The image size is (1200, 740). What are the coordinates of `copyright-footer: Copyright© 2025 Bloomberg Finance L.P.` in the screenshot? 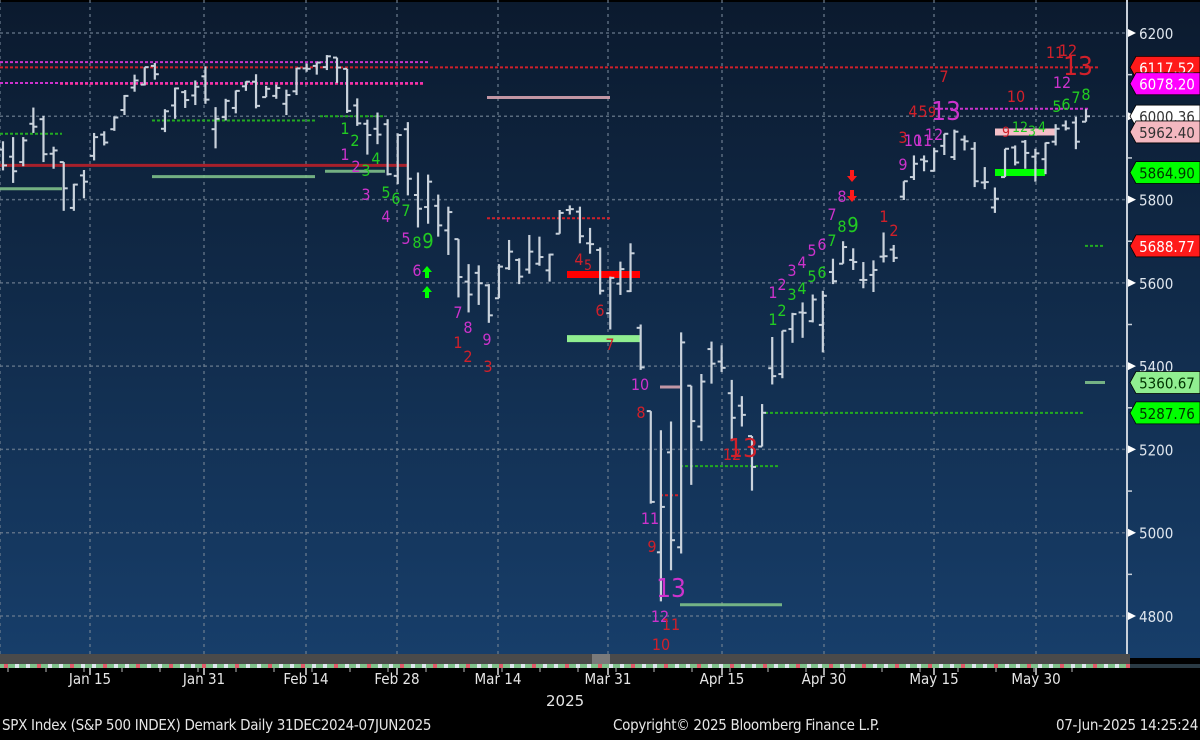 It's located at (746, 725).